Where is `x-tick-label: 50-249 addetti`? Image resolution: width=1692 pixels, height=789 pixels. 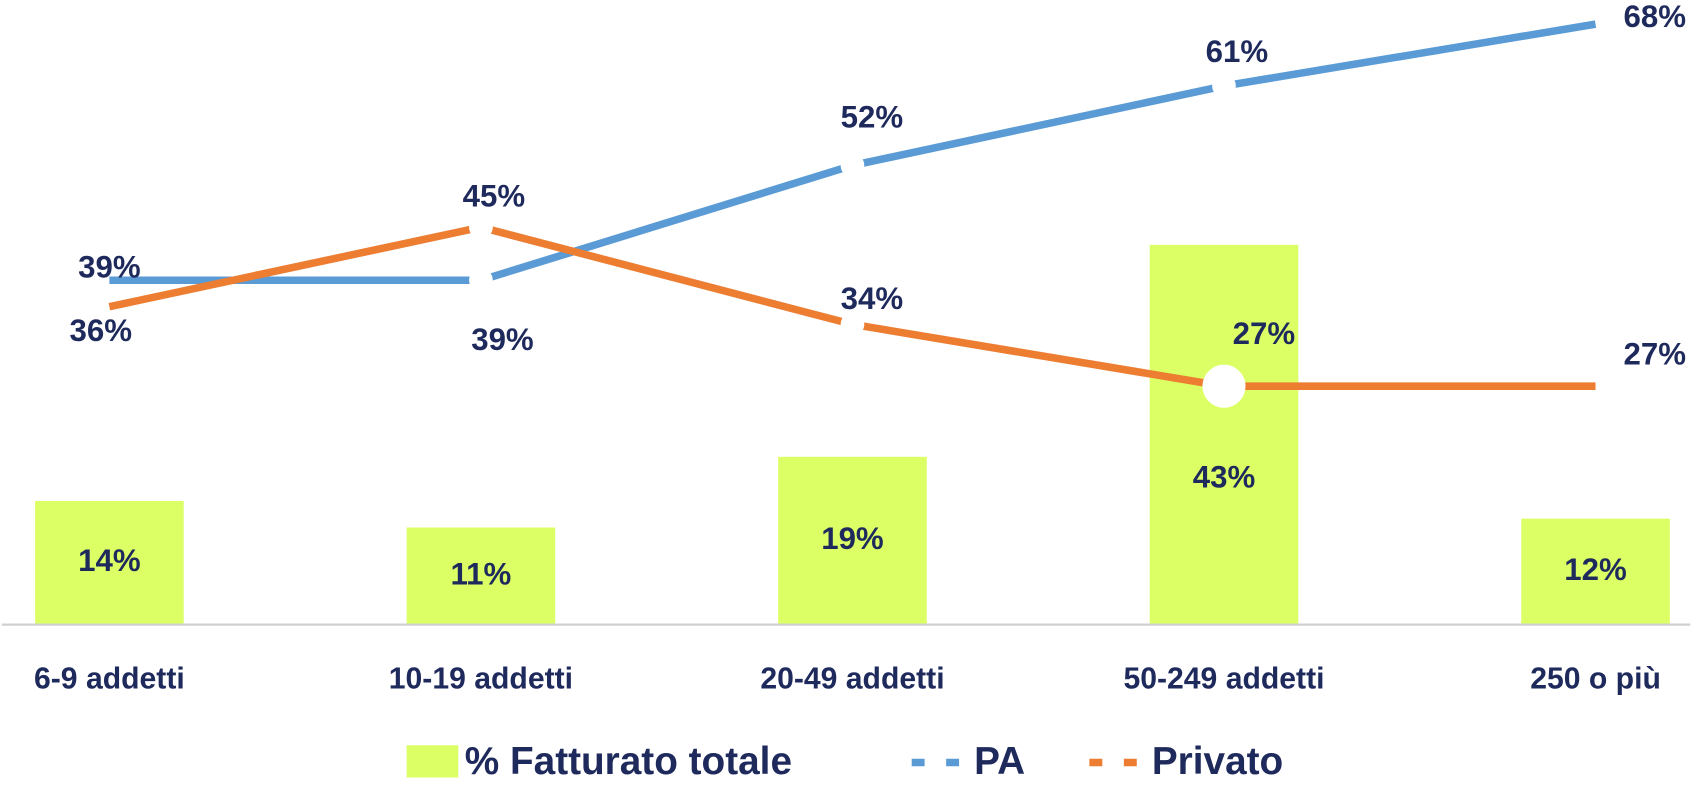
x-tick-label: 50-249 addetti is located at coordinates (1223, 679).